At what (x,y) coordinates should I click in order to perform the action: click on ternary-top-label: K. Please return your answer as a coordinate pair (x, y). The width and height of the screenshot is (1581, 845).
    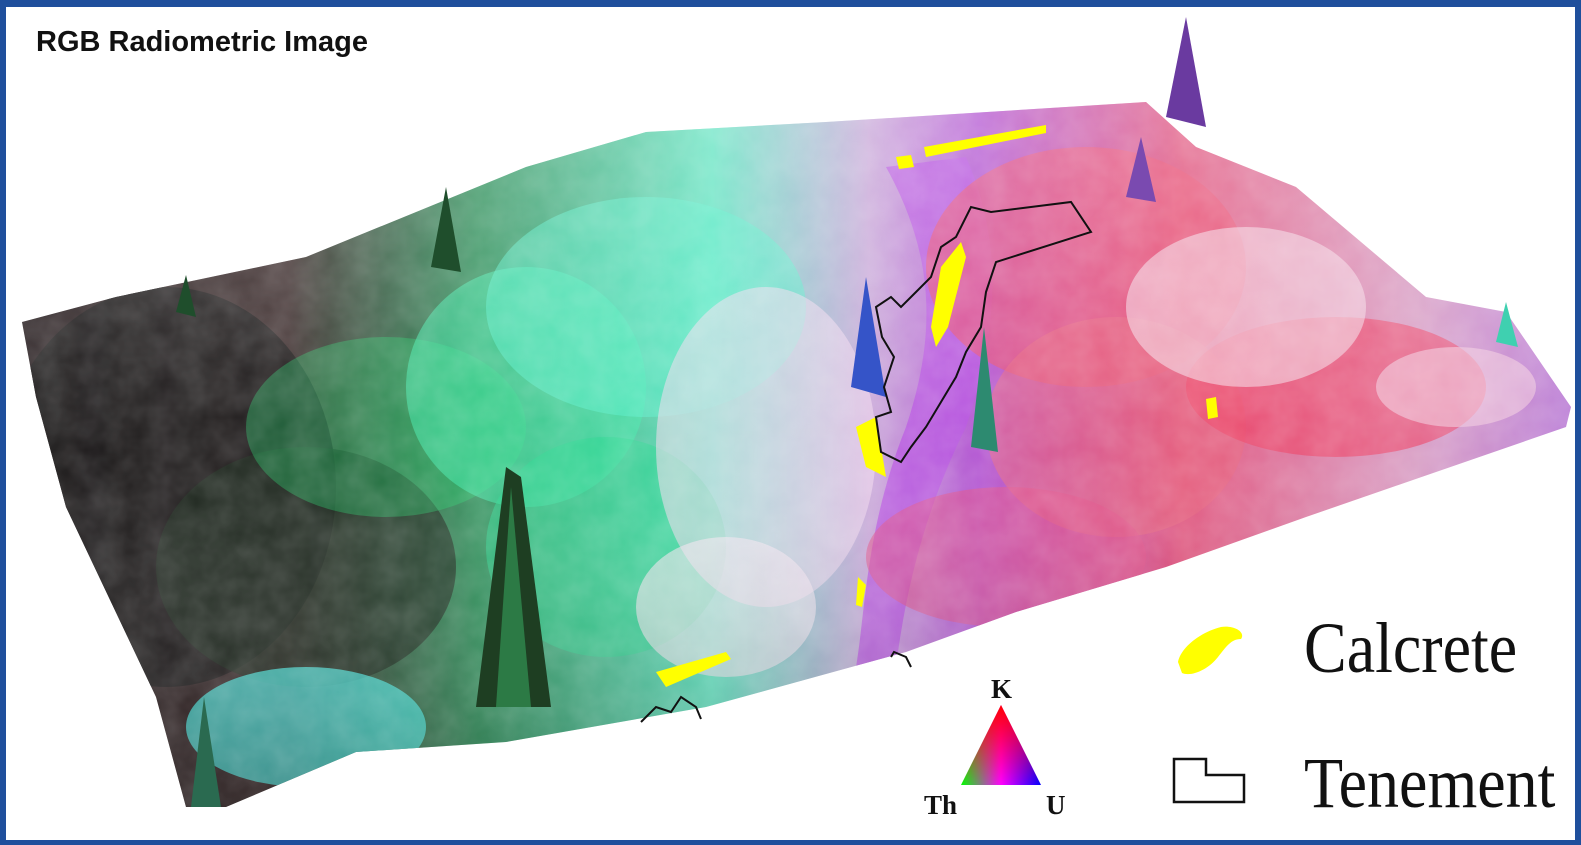
    Looking at the image, I should click on (1002, 689).